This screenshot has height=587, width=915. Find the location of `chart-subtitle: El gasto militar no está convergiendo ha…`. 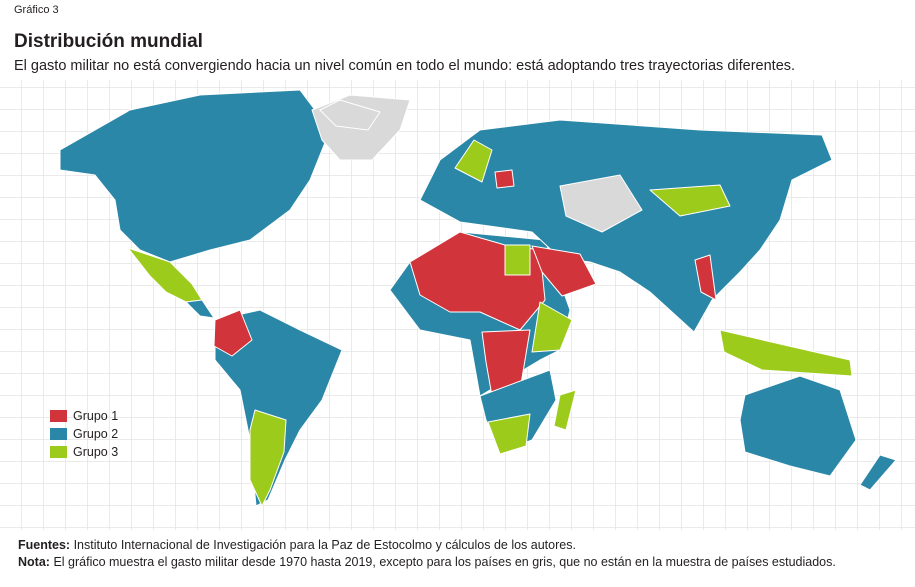

chart-subtitle: El gasto militar no está convergiendo ha… is located at coordinates (405, 66).